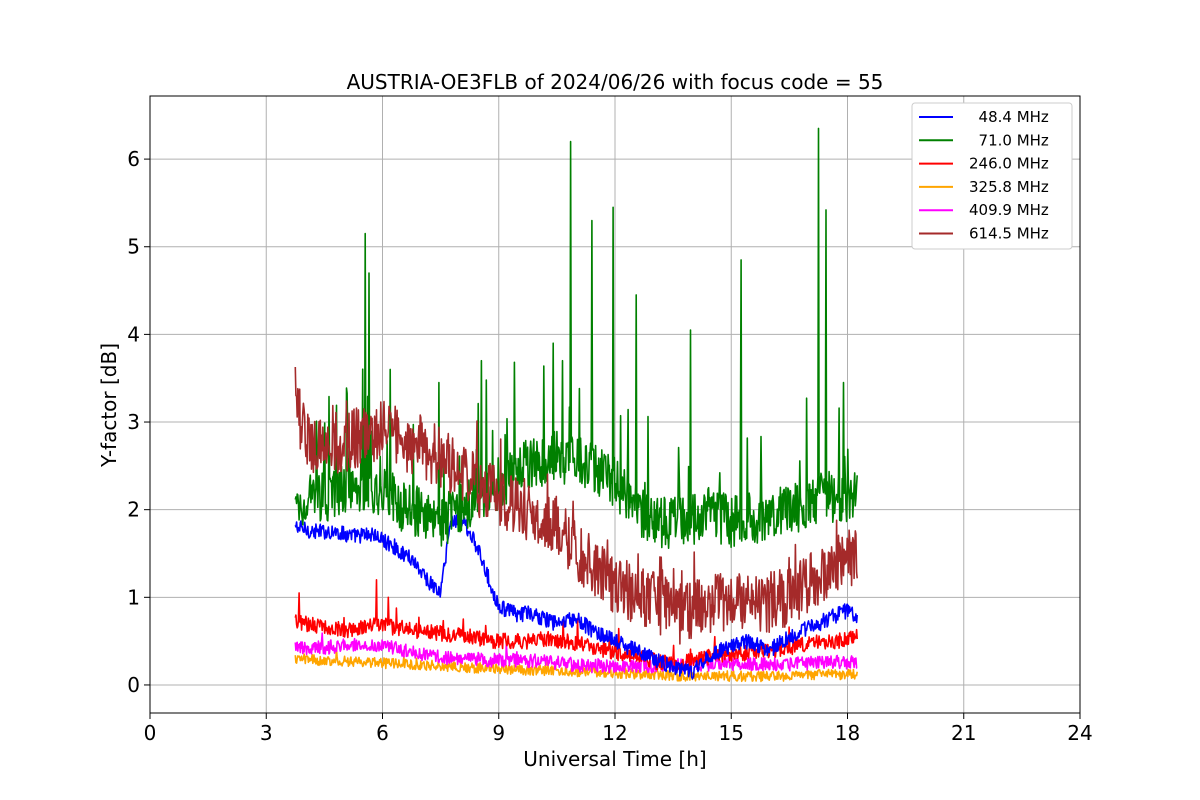  Describe the element at coordinates (847, 733) in the screenshot. I see `x-tick-label: 18` at that location.